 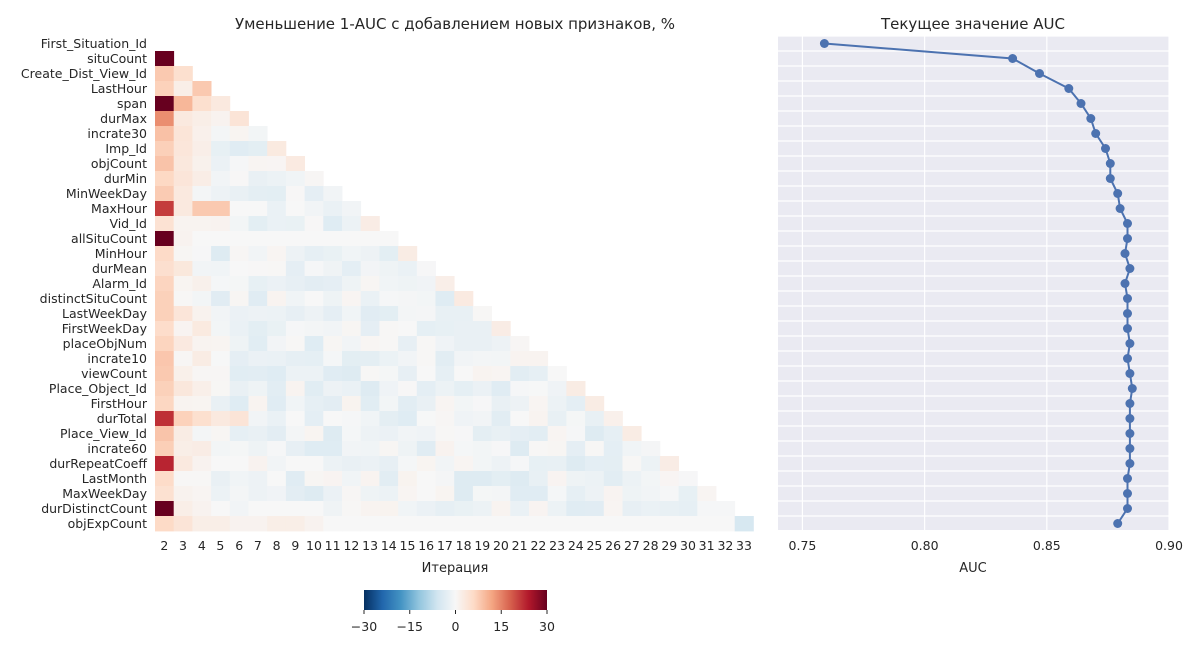 I want to click on auc-tick-label: 0.85, so click(x=1047, y=545).